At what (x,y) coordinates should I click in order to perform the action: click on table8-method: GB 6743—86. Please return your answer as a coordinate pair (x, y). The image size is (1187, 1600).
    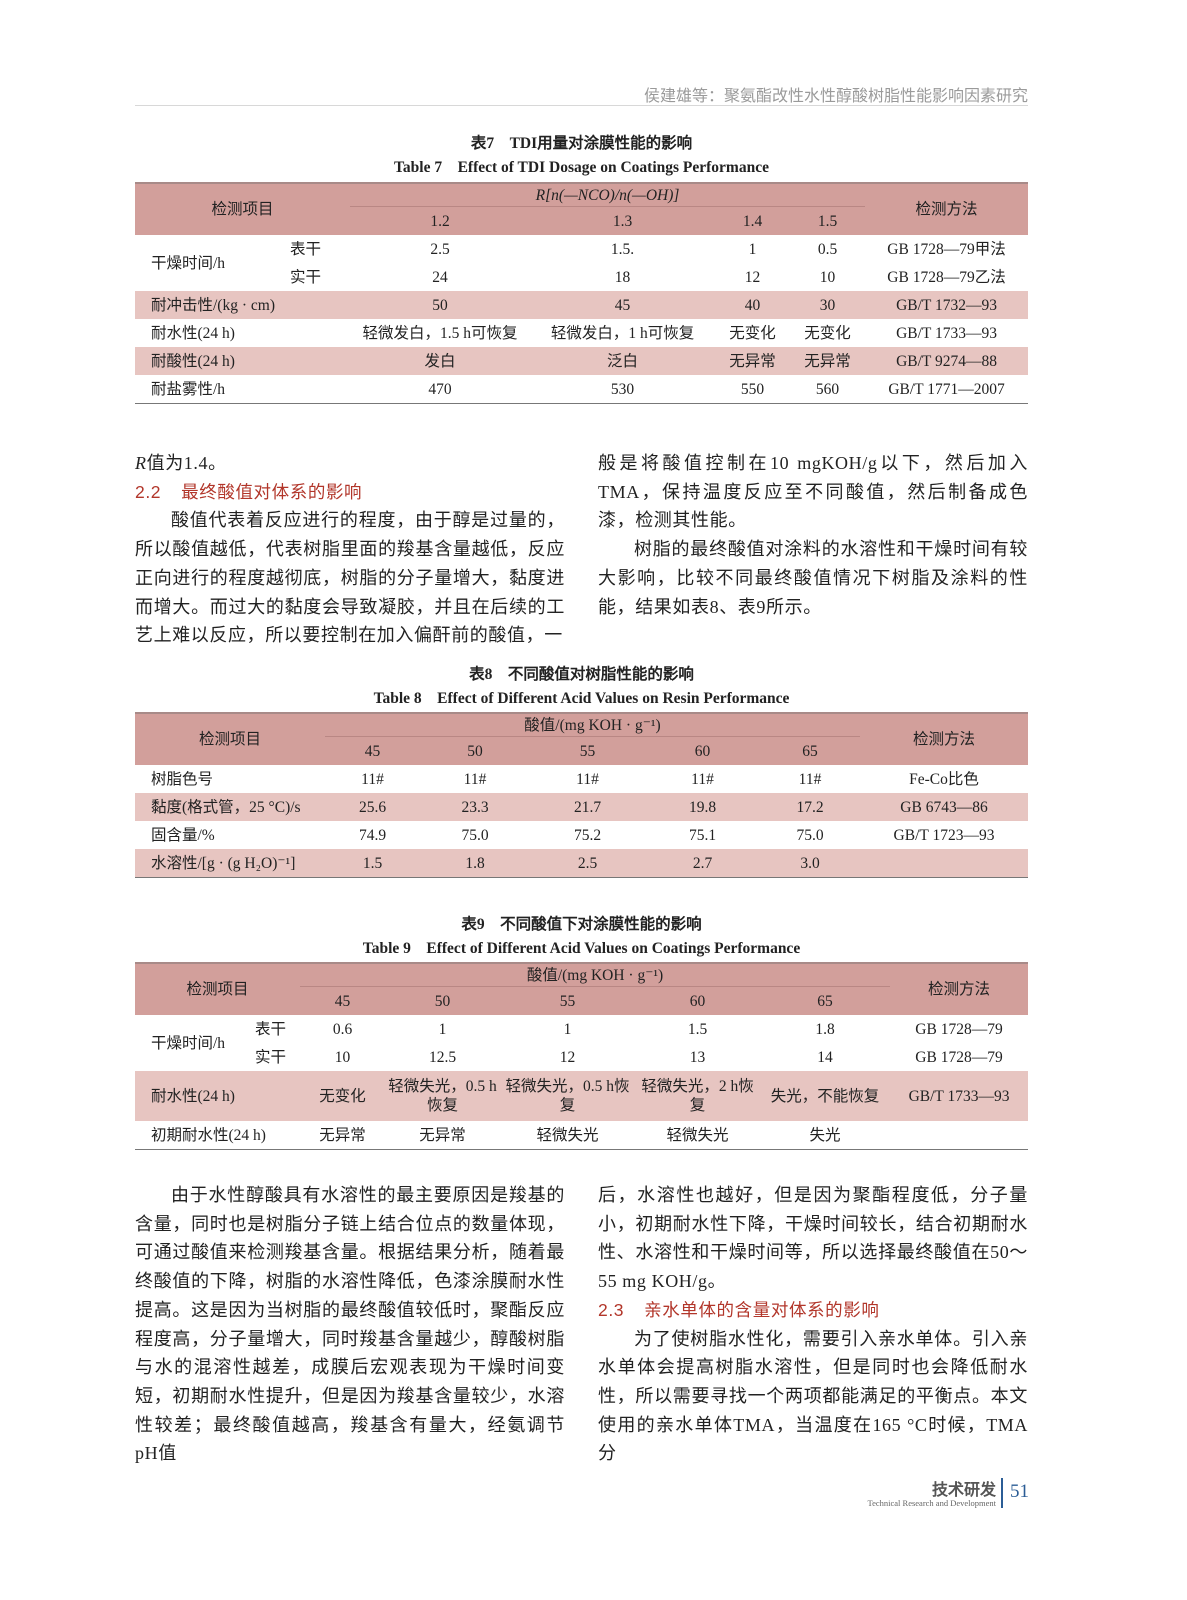
    Looking at the image, I should click on (944, 807).